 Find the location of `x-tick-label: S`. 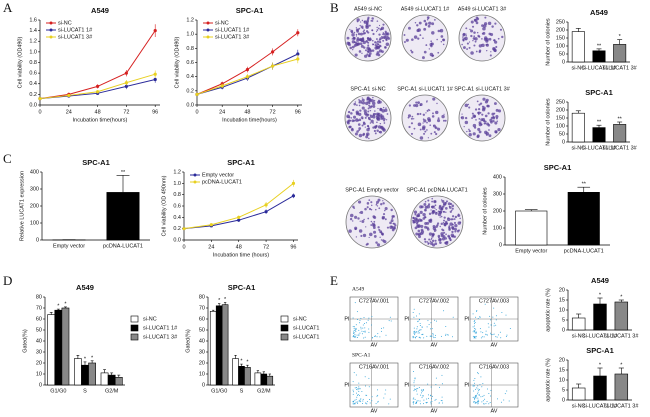

x-tick-label: S is located at coordinates (242, 391).